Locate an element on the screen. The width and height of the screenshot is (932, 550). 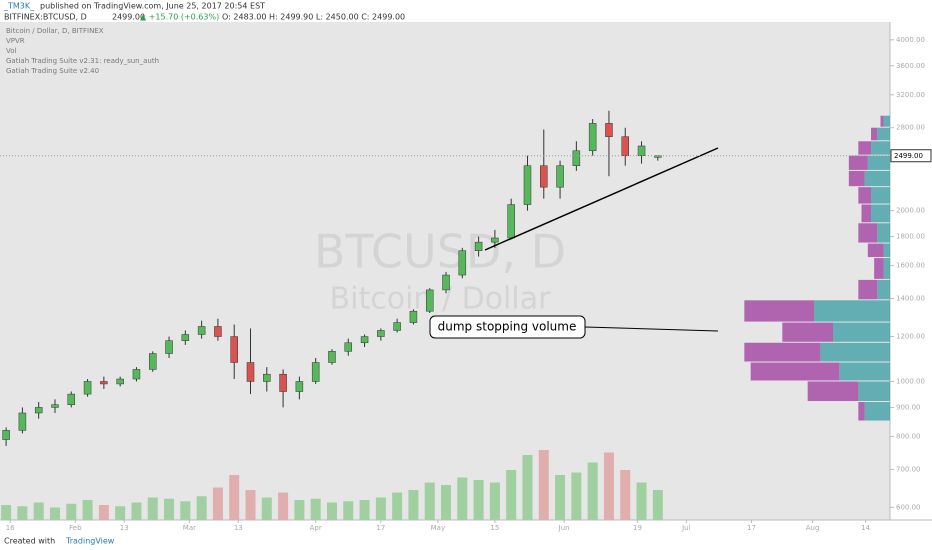
watermark: BTCUSD, D is located at coordinates (440, 252).